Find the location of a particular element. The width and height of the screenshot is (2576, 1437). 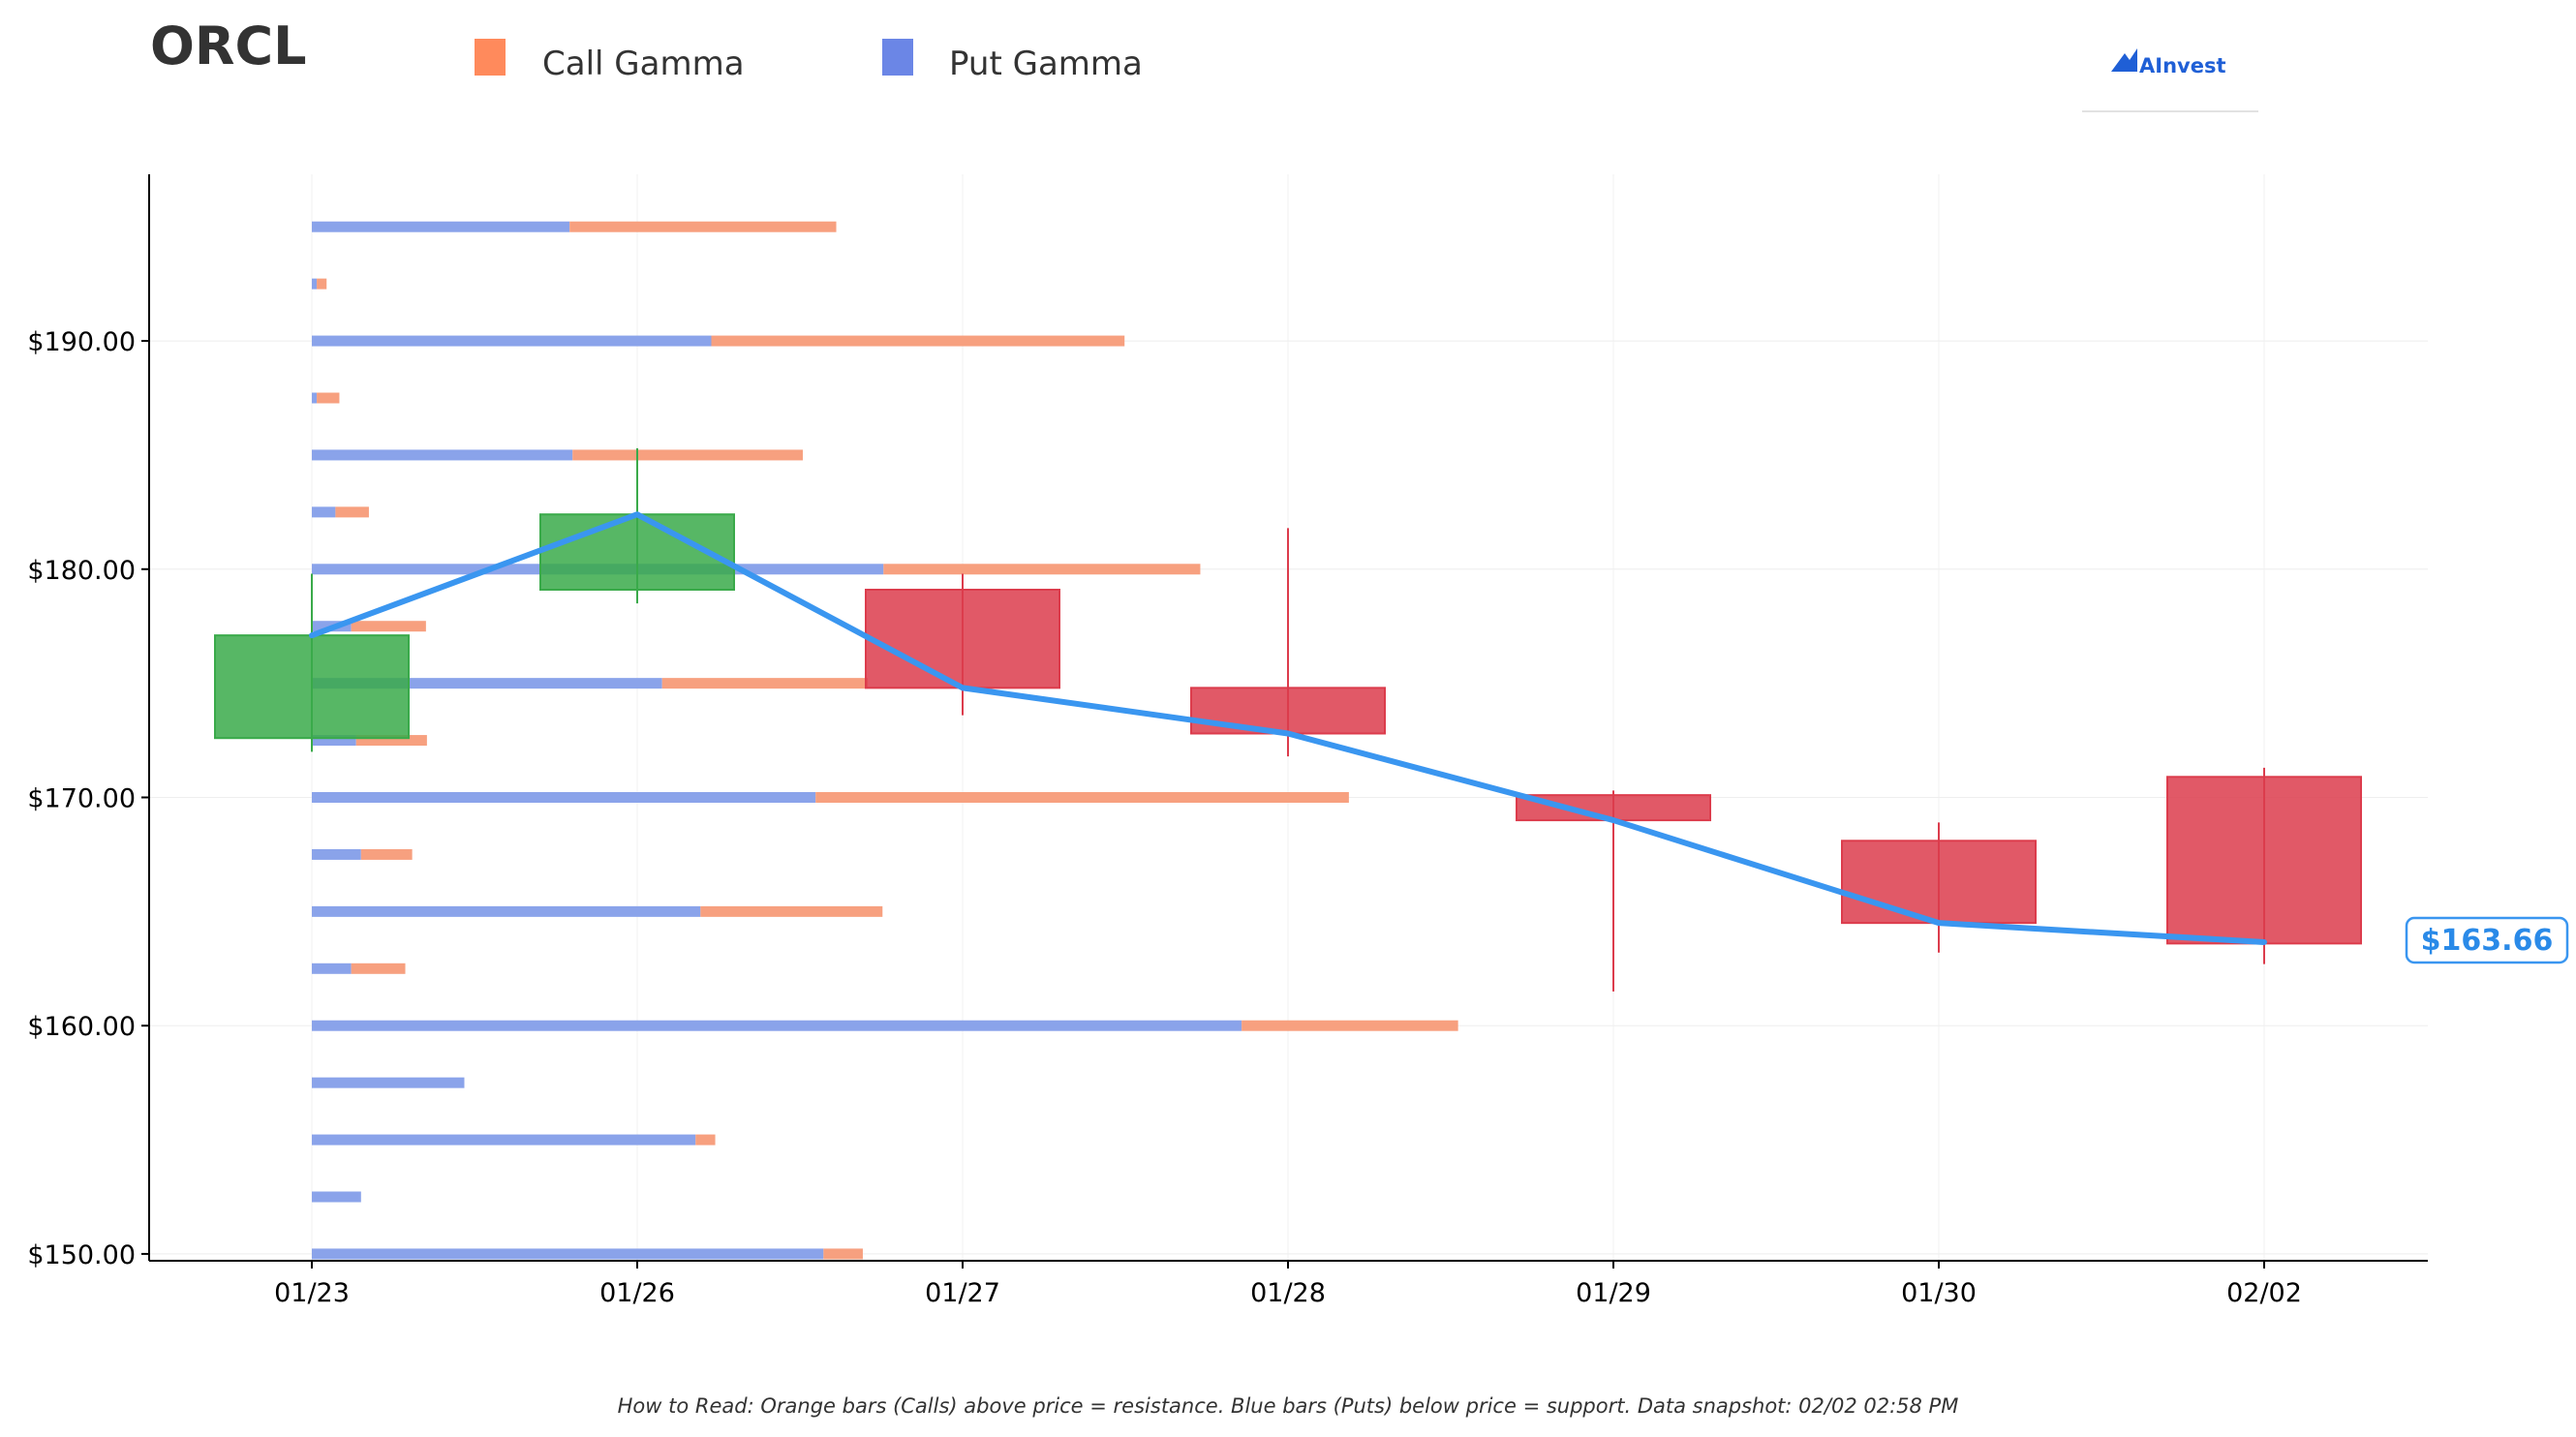

x-tick-label: 01/29 is located at coordinates (1613, 1293).